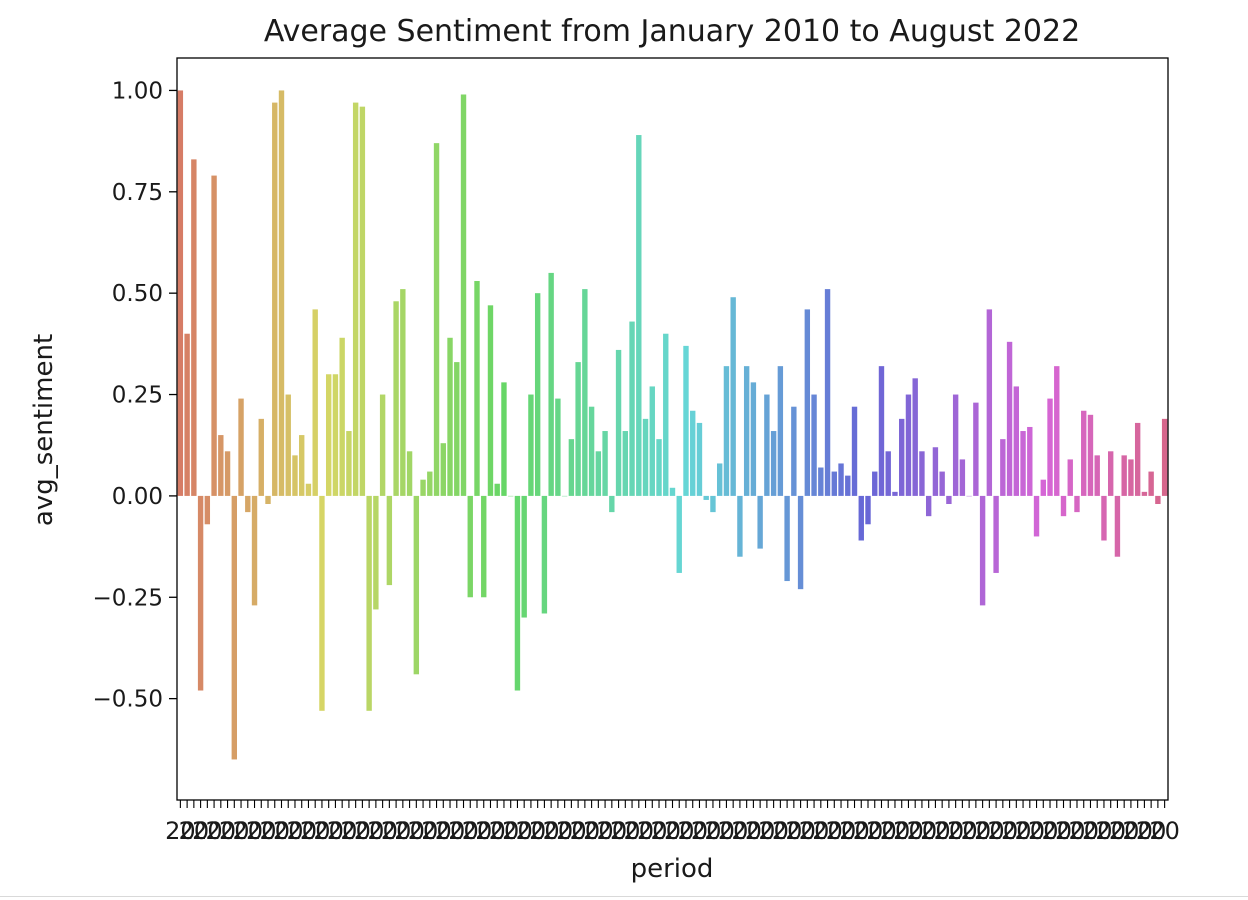 The image size is (1248, 900). Describe the element at coordinates (137, 91) in the screenshot. I see `y-tick-label: 1.00` at that location.